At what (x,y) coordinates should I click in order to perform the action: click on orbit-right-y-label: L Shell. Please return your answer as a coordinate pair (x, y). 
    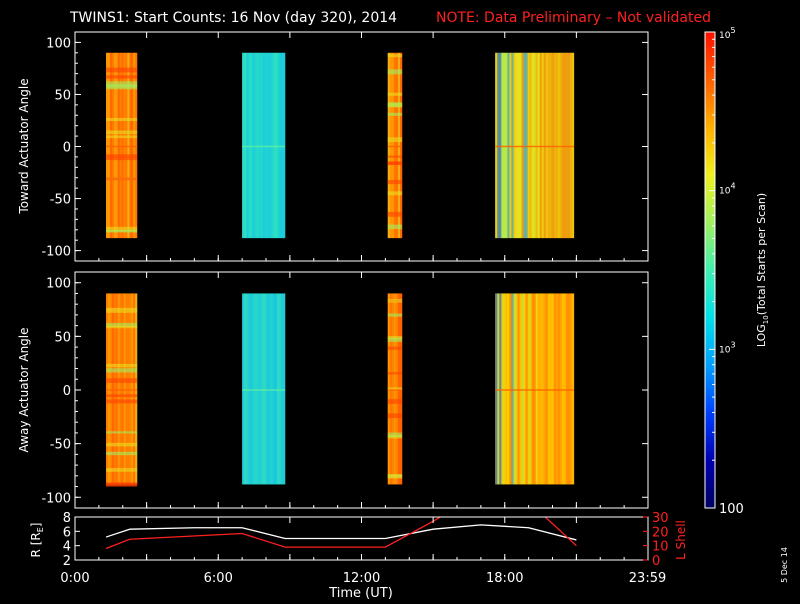
    Looking at the image, I should click on (681, 540).